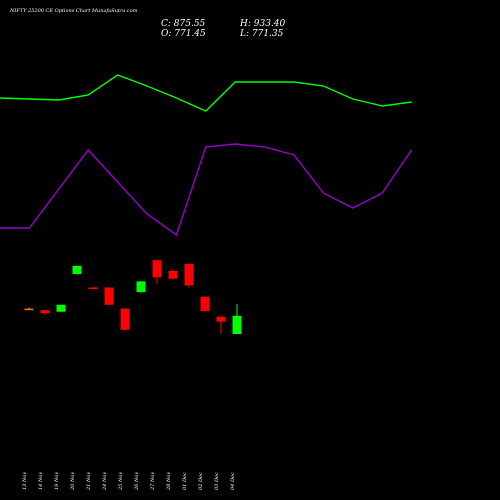 This screenshot has height=500, width=500. What do you see at coordinates (41, 481) in the screenshot?
I see `x-tick-label: 14 Nov` at bounding box center [41, 481].